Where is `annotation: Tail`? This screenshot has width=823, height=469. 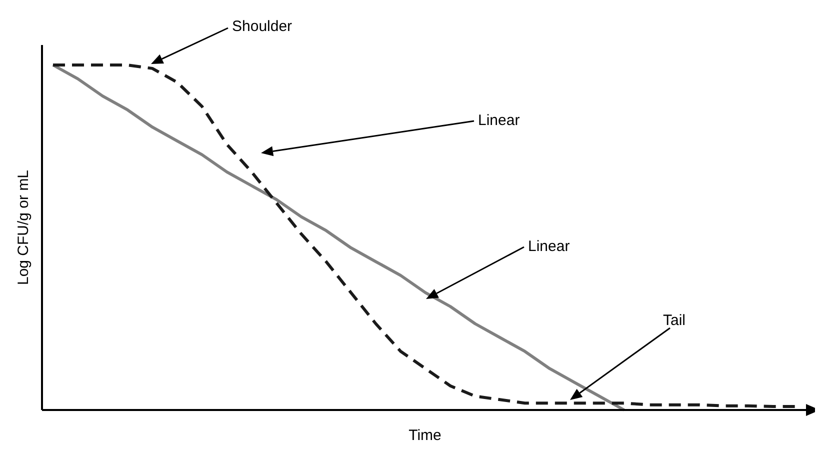 annotation: Tail is located at coordinates (674, 320).